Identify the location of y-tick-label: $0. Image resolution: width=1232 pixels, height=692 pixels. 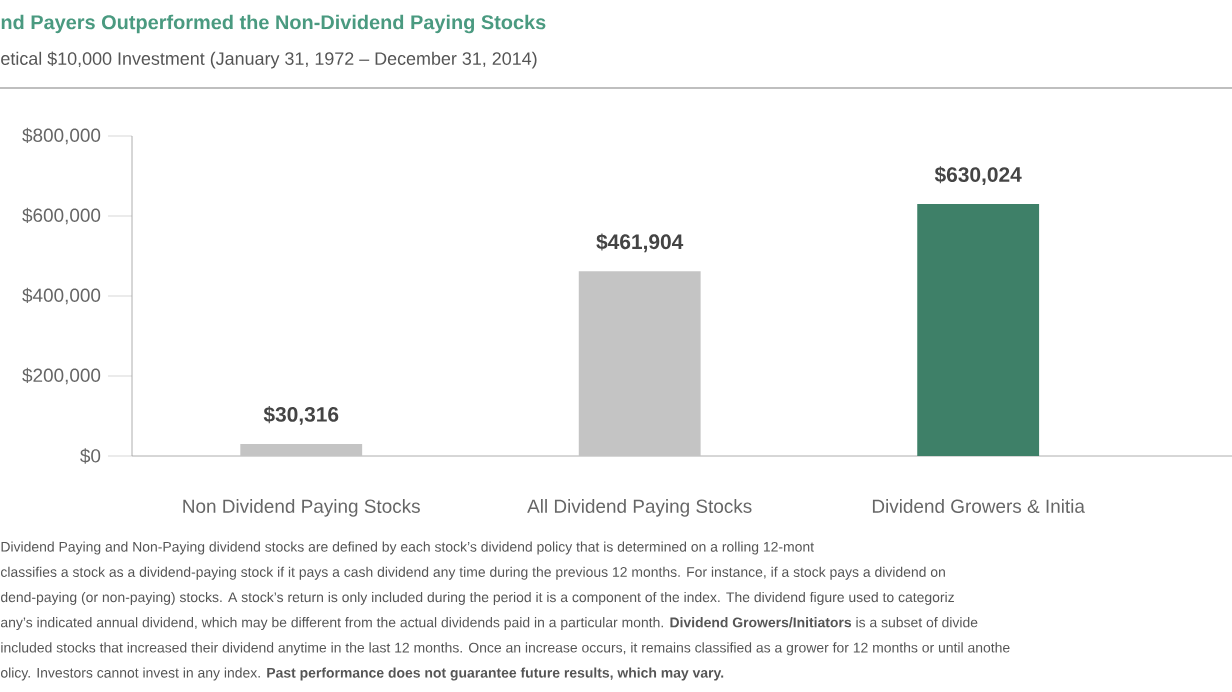
(90, 456).